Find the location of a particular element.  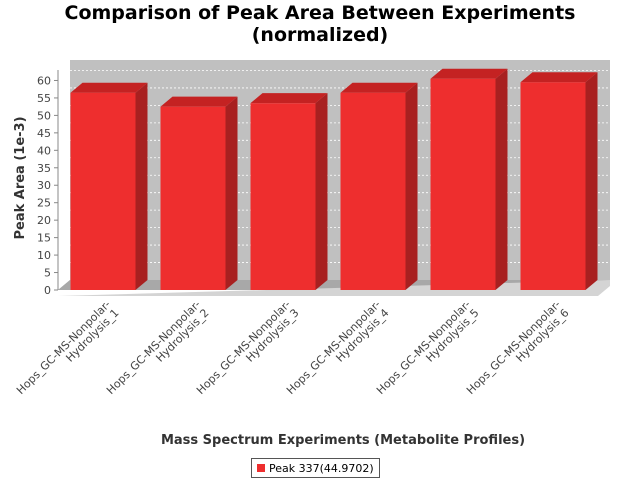

y-tick-label: 25 is located at coordinates (44, 203).